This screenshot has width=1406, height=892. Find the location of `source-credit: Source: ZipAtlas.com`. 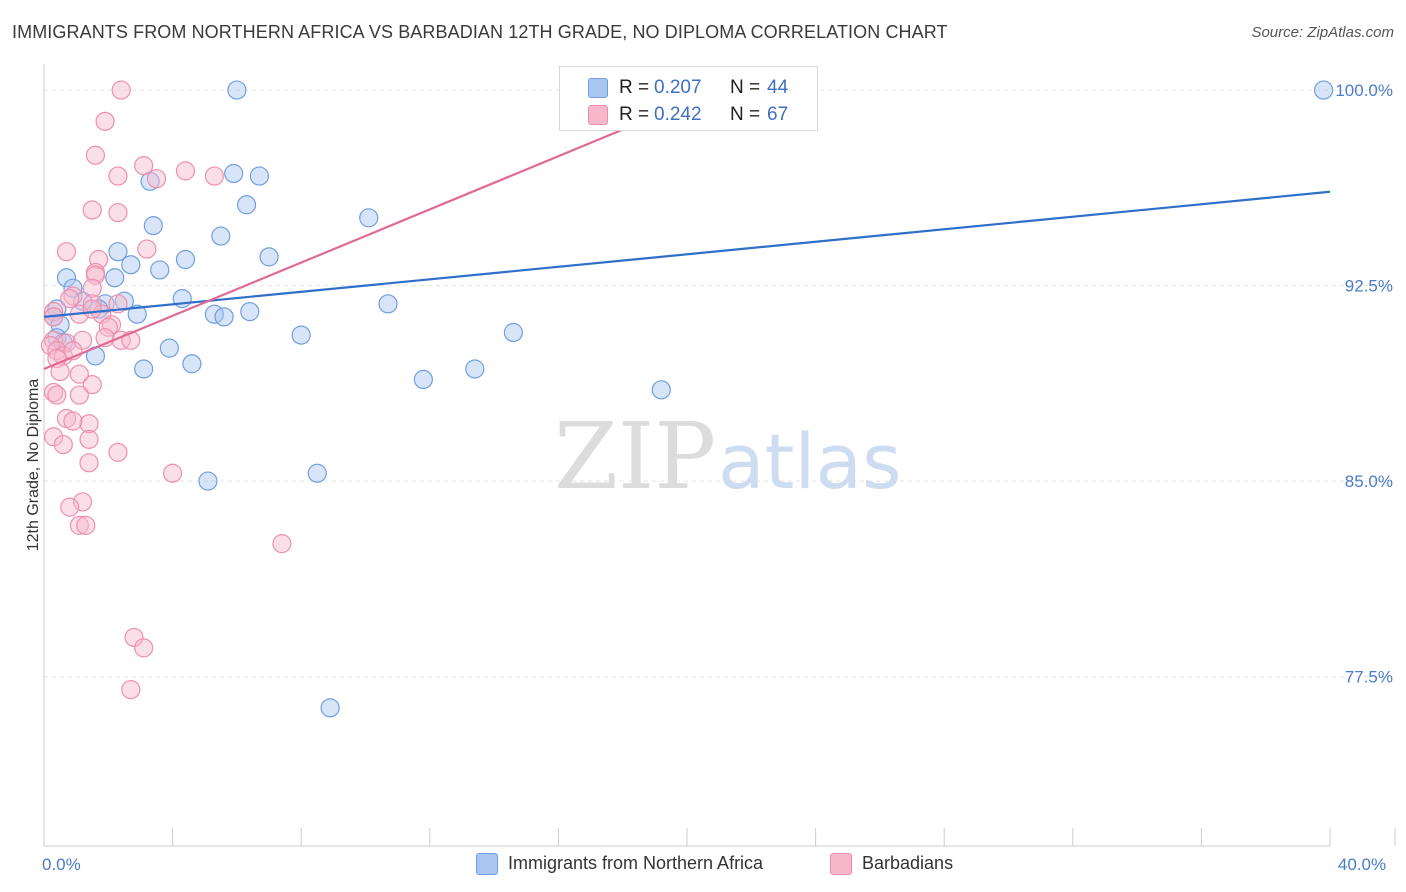

source-credit: Source: ZipAtlas.com is located at coordinates (1322, 32).